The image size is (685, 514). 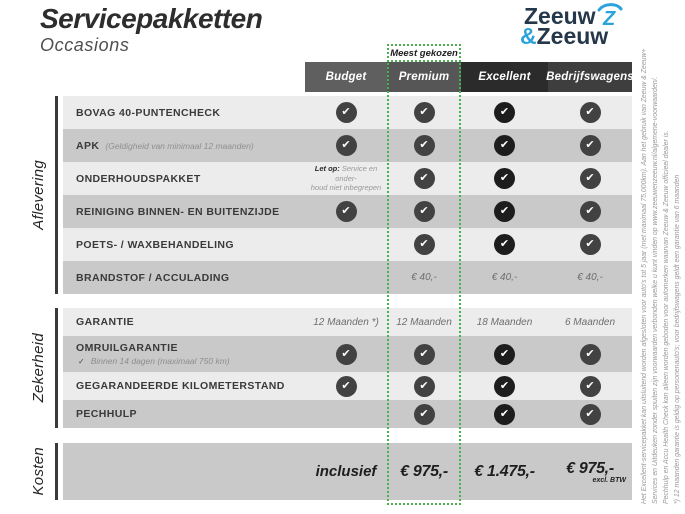 What do you see at coordinates (184, 112) in the screenshot?
I see `row-label-cell: BOVAG 40-PUNTENCHECK` at bounding box center [184, 112].